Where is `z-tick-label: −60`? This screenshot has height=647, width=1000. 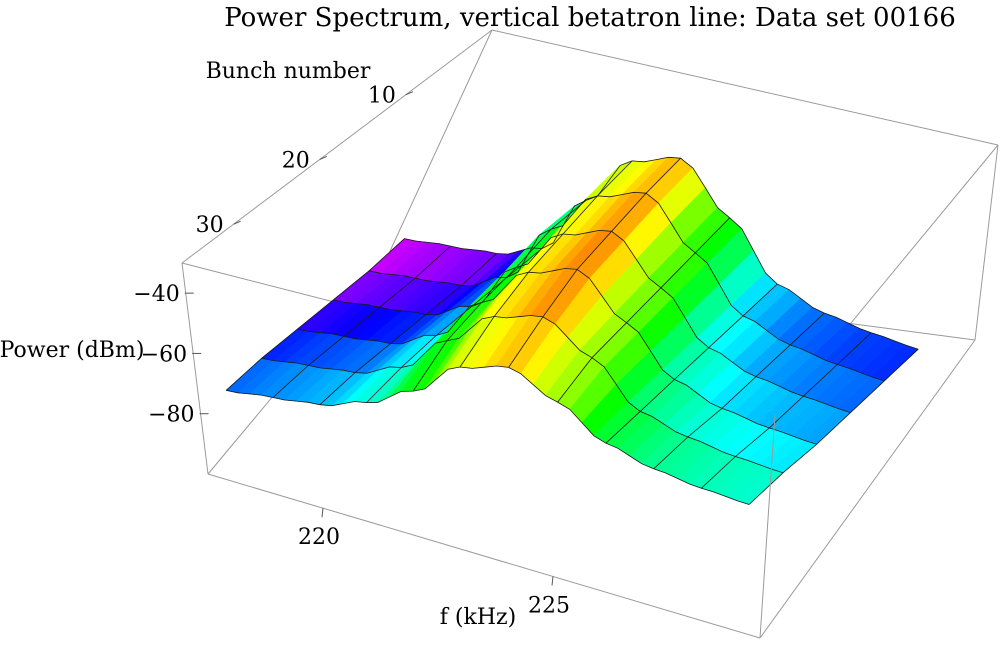
z-tick-label: −60 is located at coordinates (164, 354).